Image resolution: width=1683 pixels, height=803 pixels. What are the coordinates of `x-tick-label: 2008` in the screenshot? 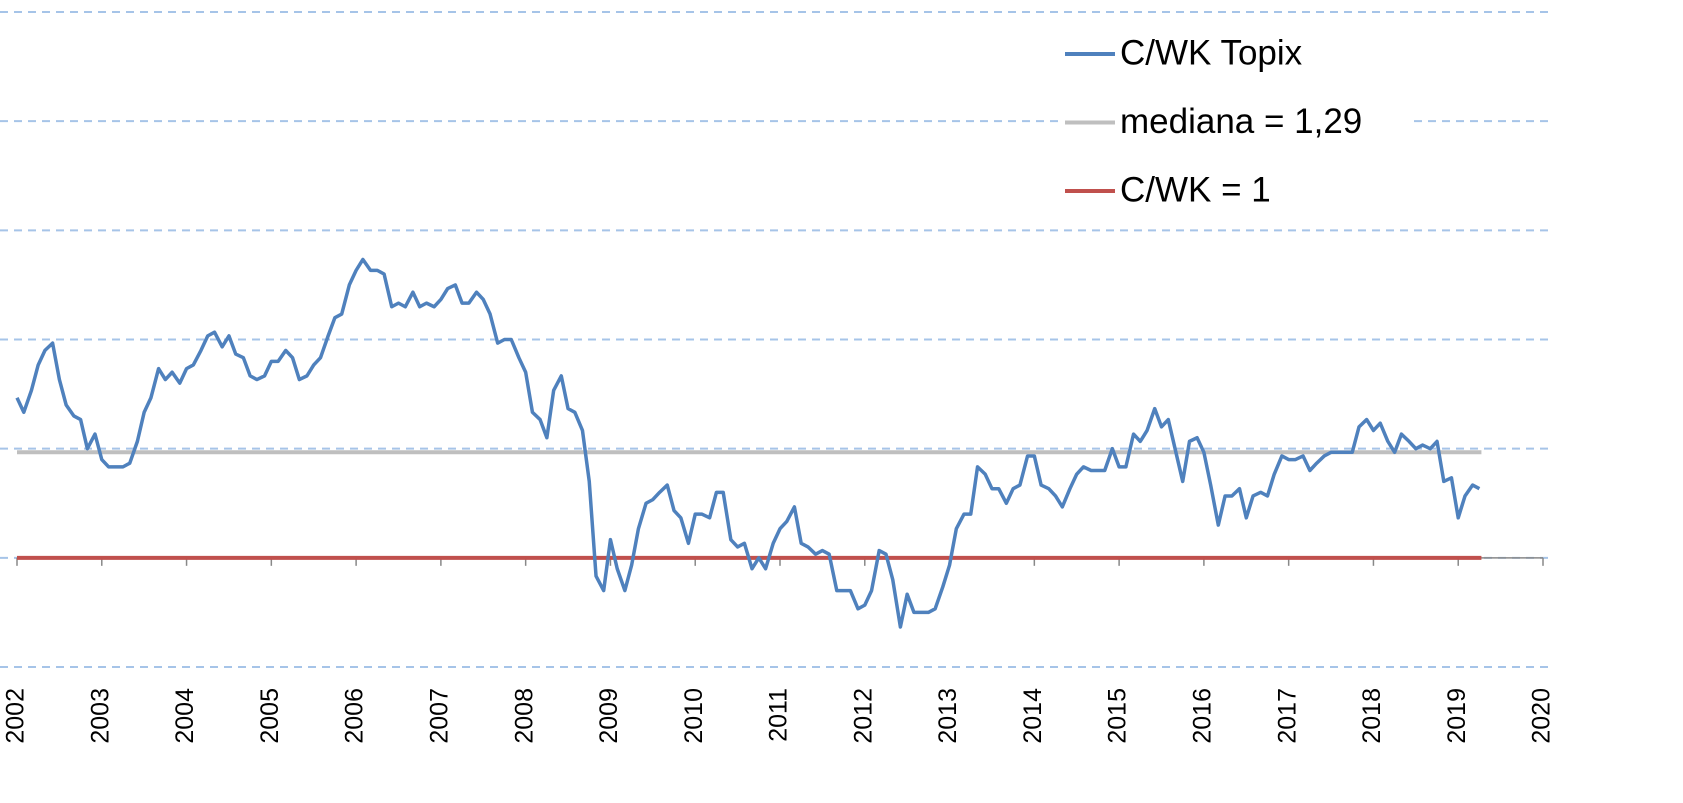 It's located at (524, 716).